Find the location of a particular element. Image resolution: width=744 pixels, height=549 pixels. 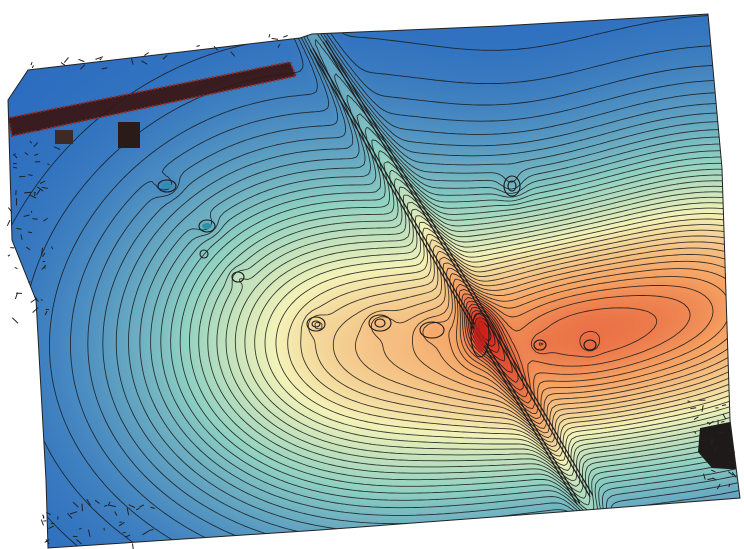

dark-wall-strip is located at coordinates (152, 99).